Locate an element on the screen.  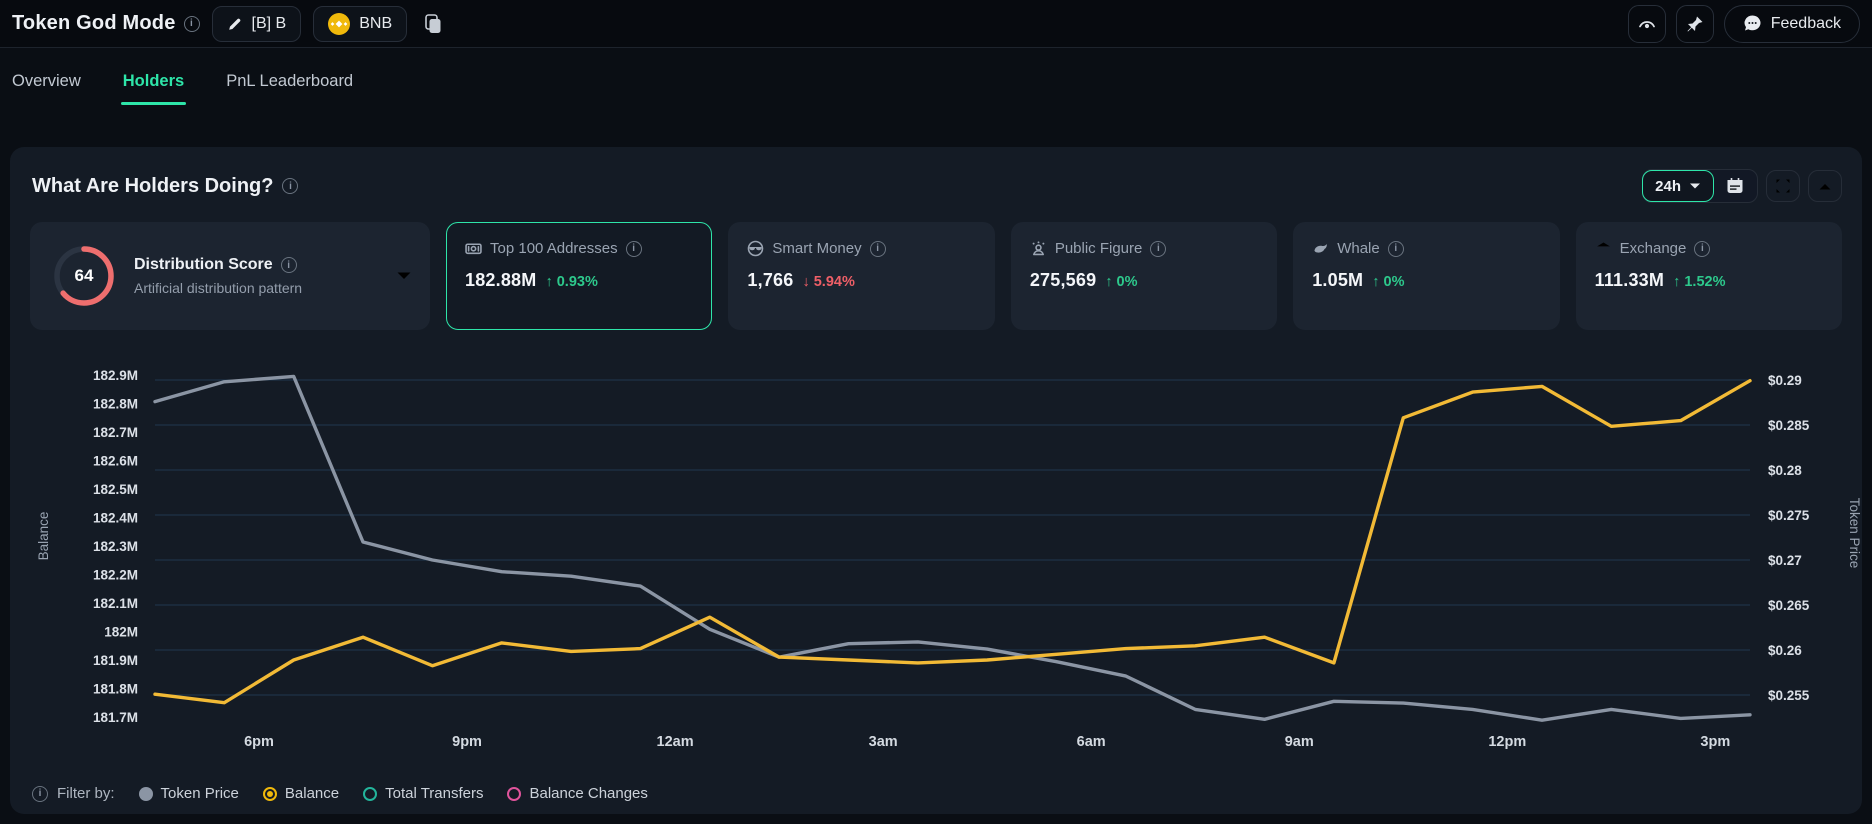
legend-label: Balance Changes is located at coordinates (588, 793).